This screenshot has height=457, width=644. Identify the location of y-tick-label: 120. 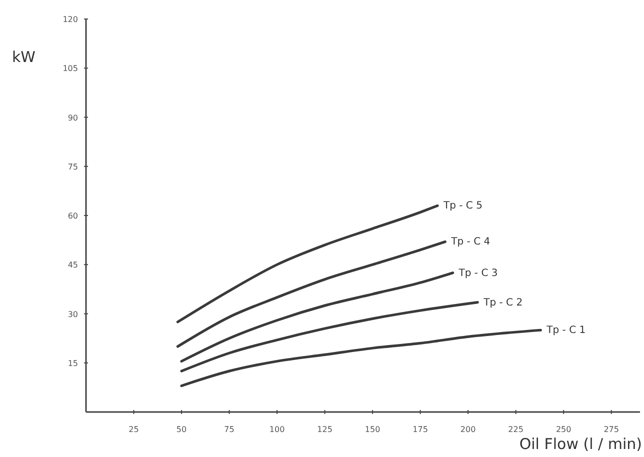
(70, 19).